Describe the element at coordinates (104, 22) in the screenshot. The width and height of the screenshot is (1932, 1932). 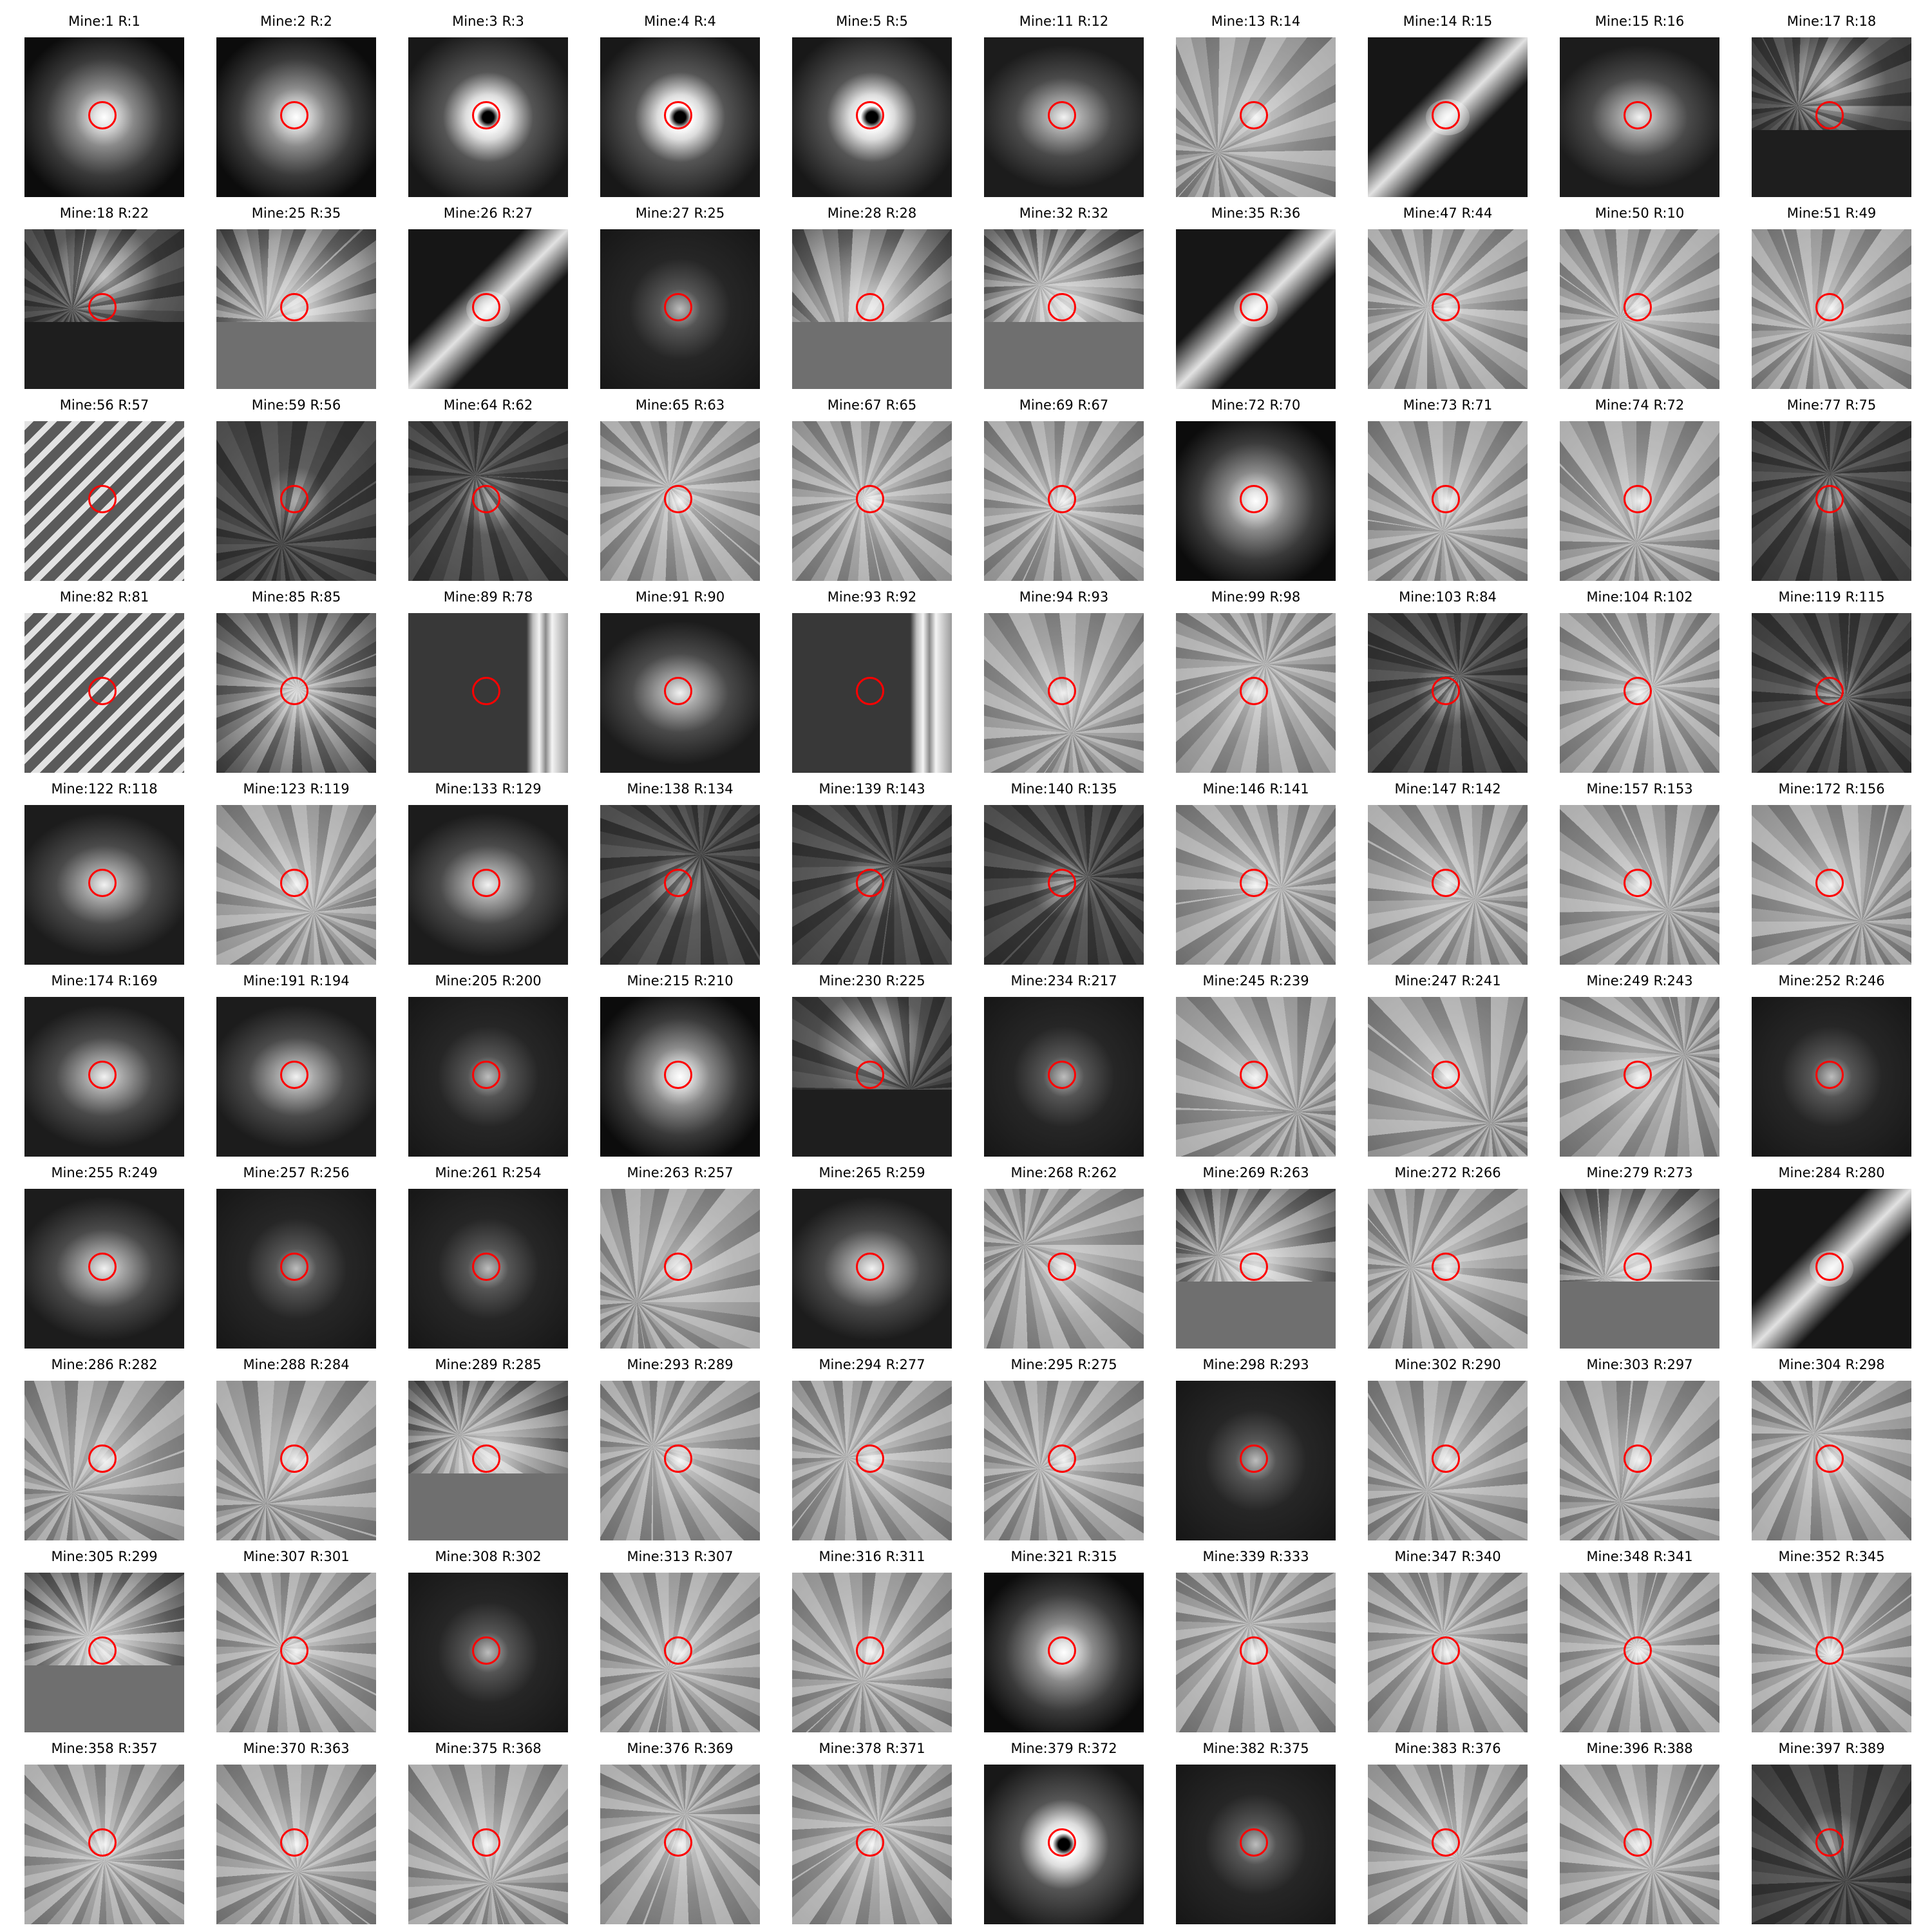
I see `cutout-title: Mine:1 R:1` at that location.